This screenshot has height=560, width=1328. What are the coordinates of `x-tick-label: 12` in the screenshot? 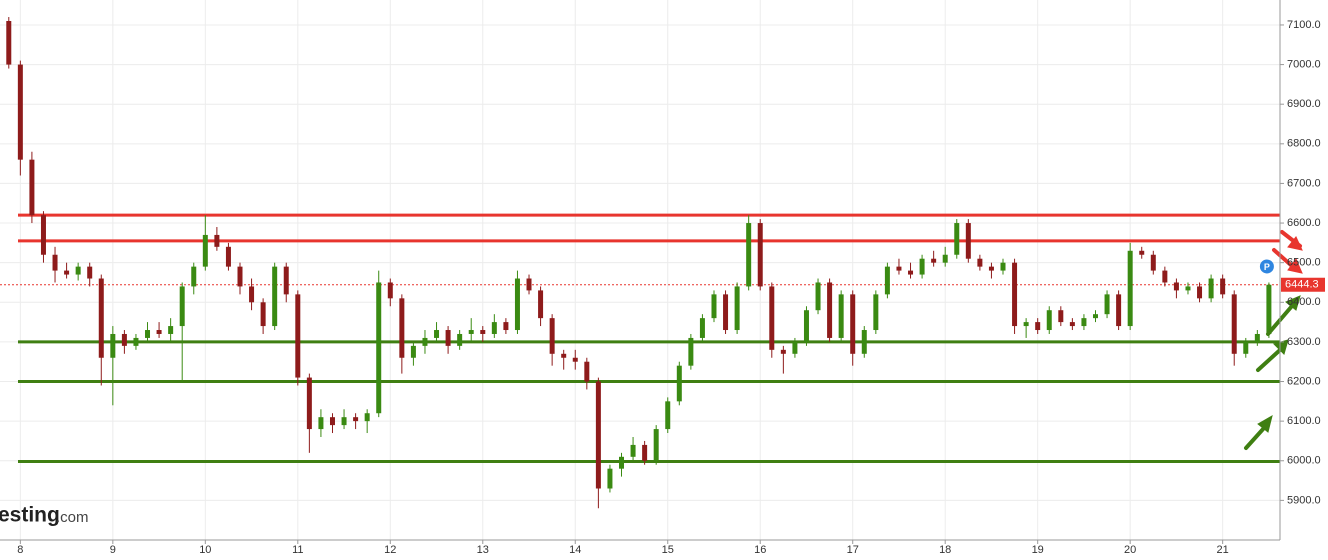 It's located at (390, 550).